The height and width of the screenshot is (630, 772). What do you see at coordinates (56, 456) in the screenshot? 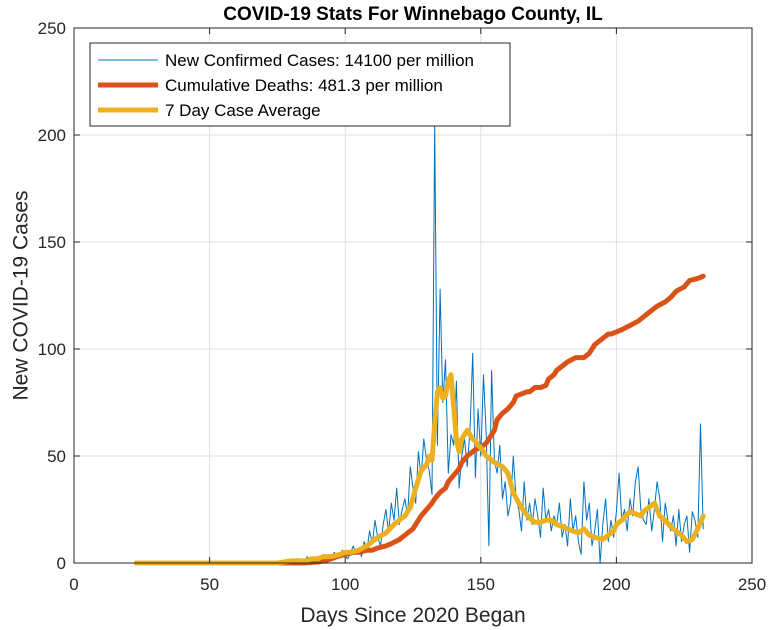
I see `y-tick-label: 50` at bounding box center [56, 456].